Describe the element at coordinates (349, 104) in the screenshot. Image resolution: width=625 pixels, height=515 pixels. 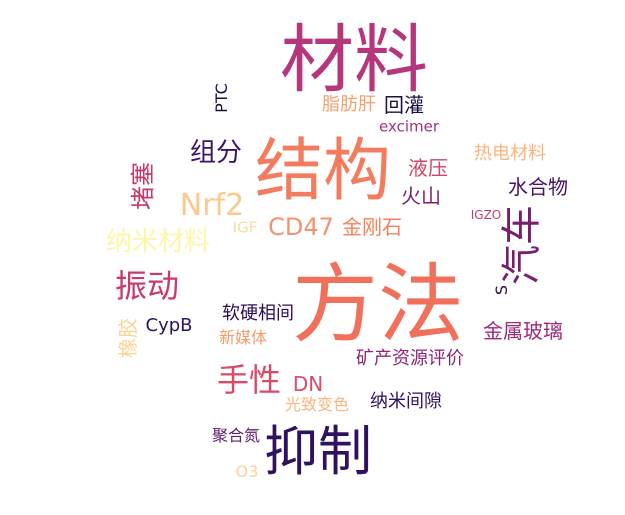
I see `word-zhifanggan: 脂肪肝` at that location.